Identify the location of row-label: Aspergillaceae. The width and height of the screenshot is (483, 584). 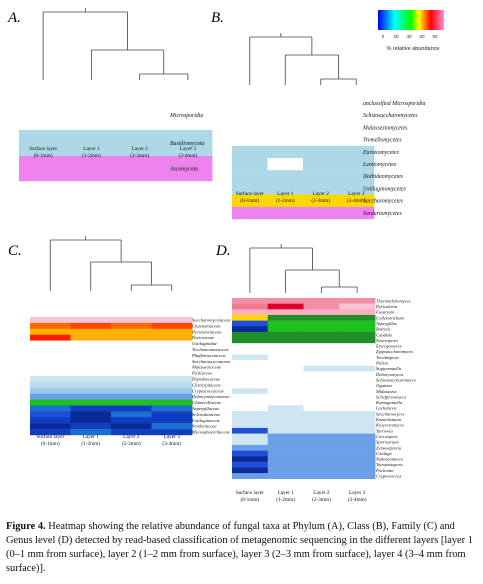
(205, 408).